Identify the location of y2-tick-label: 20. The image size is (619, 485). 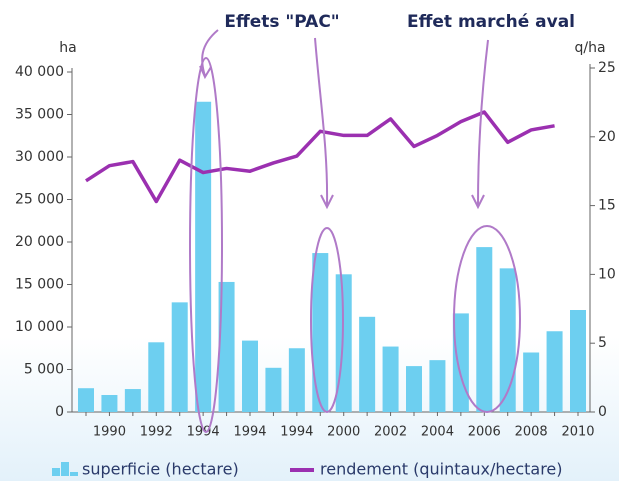
(607, 137).